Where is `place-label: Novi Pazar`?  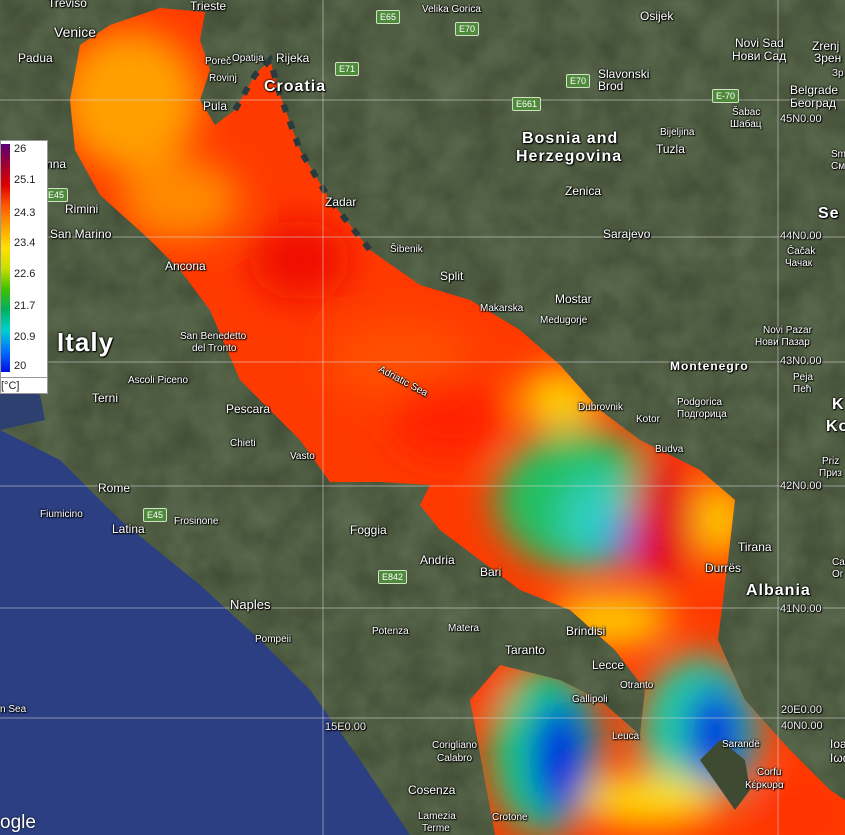
place-label: Novi Pazar is located at coordinates (787, 330).